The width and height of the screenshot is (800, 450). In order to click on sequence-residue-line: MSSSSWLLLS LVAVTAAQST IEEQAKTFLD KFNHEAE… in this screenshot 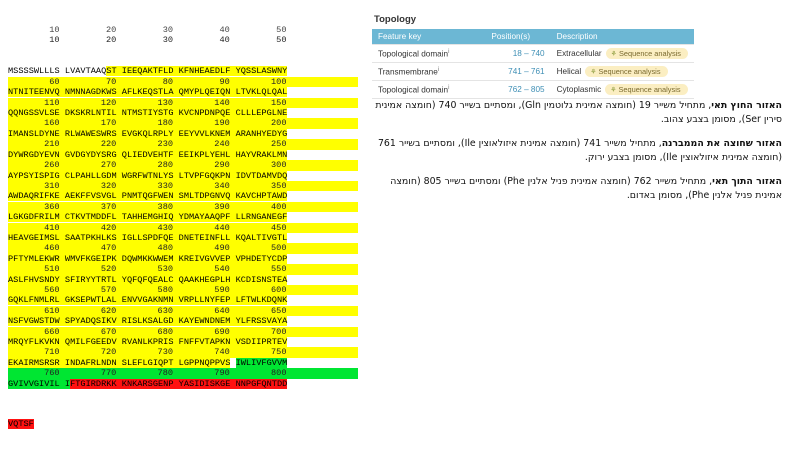, I will do `click(183, 71)`.